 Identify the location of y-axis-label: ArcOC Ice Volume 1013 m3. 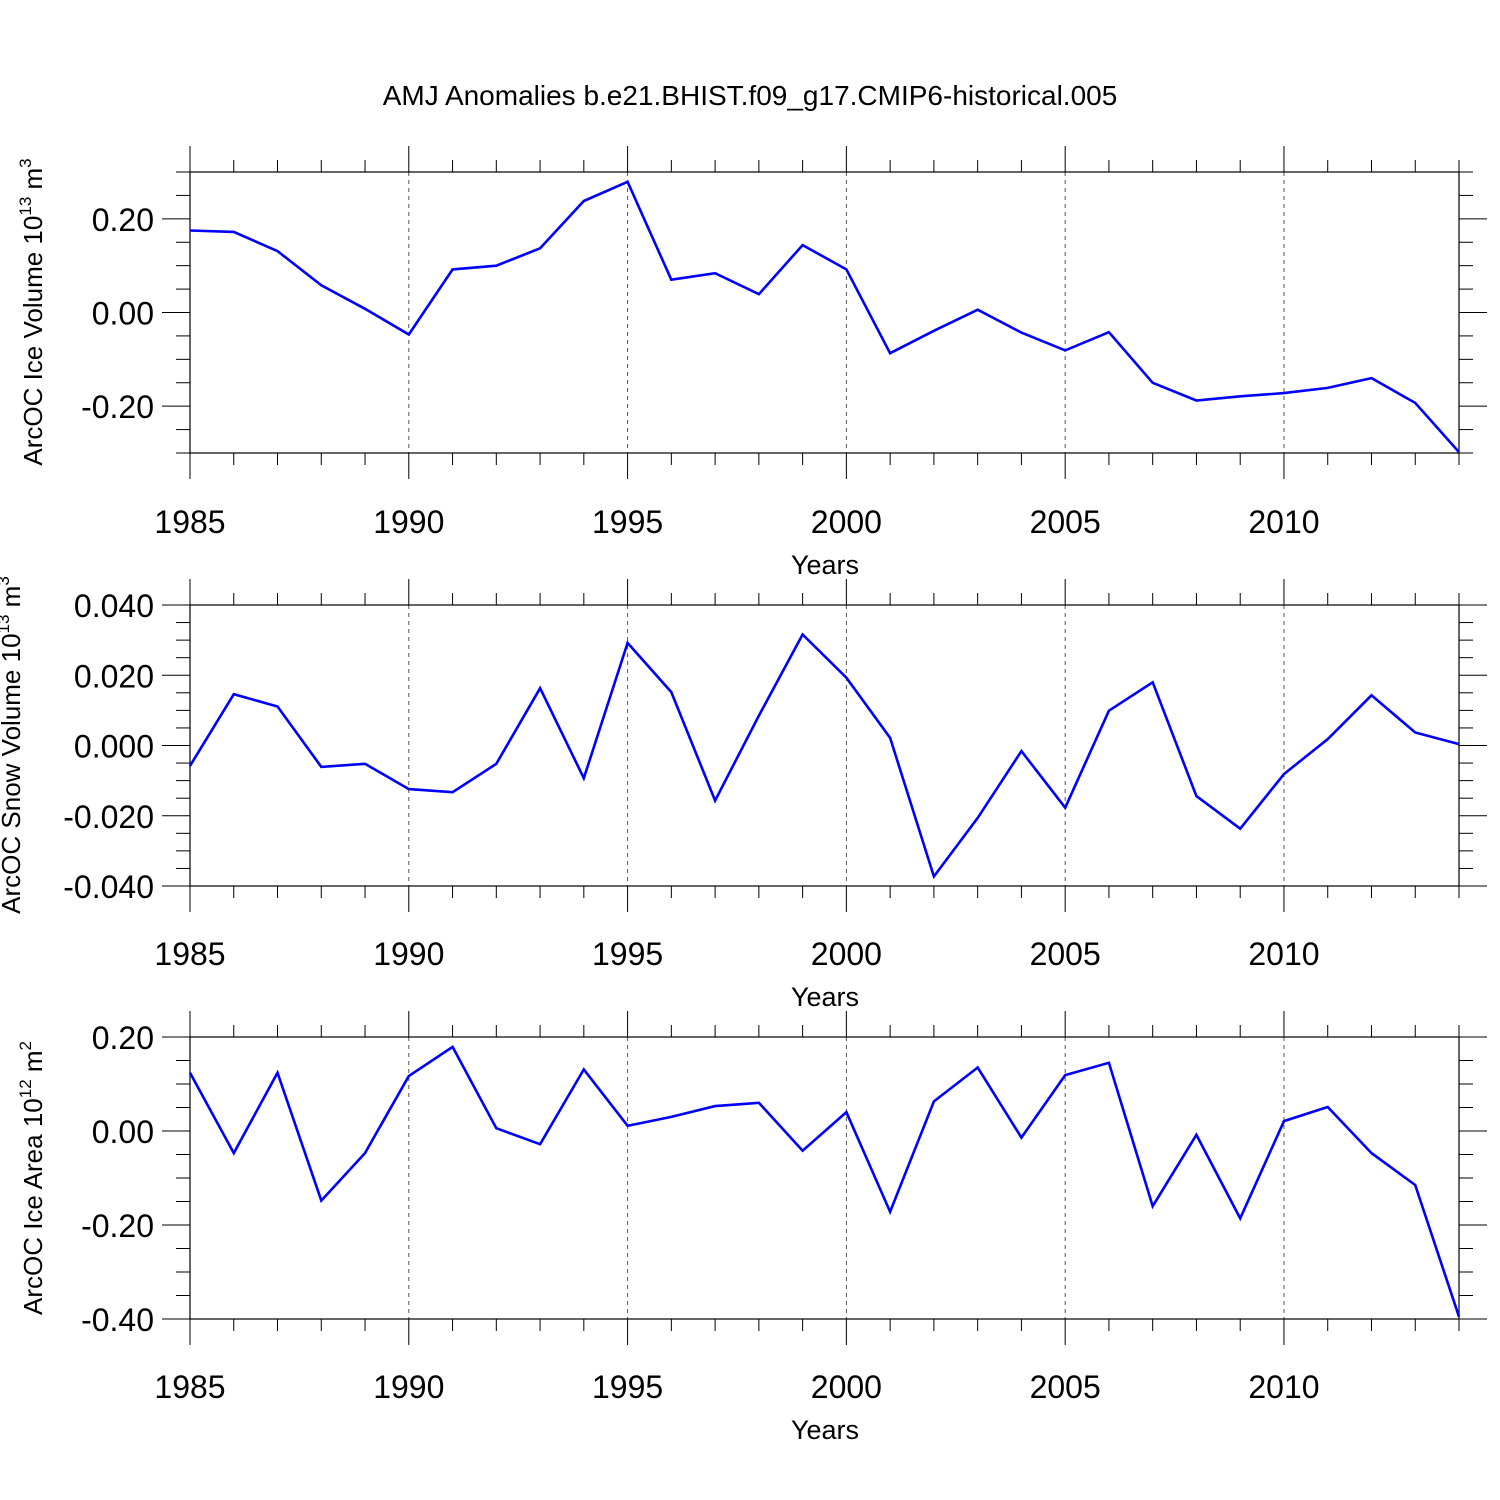
(32, 311).